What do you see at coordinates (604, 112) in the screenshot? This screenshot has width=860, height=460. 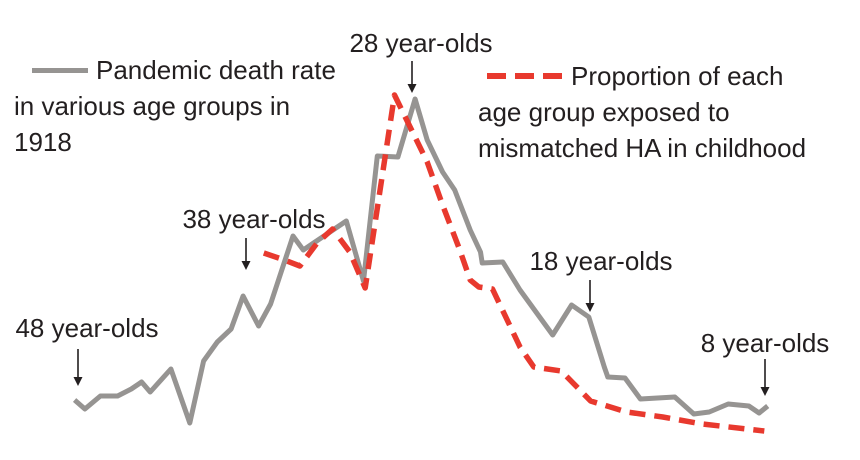 I see `legend-exposure-text-line2: age group exposed to` at bounding box center [604, 112].